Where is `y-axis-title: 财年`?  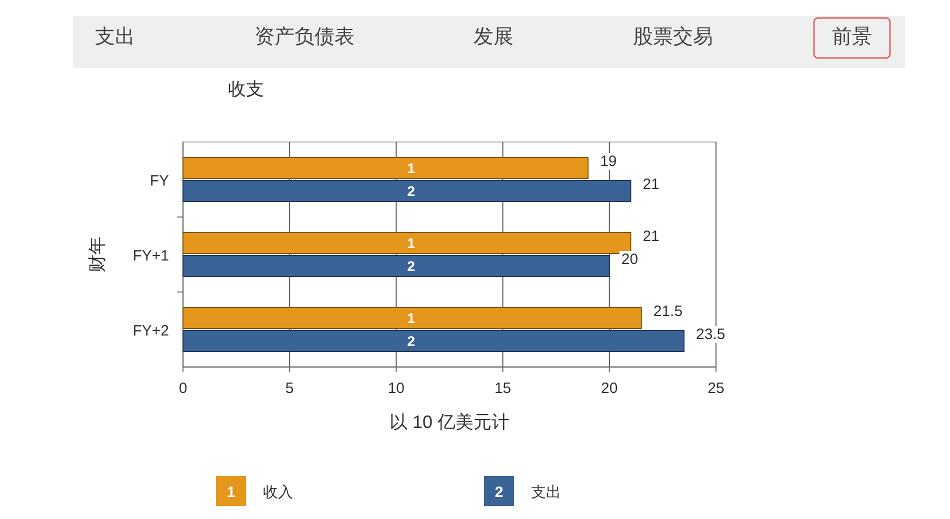
y-axis-title: 财年 is located at coordinates (97, 254).